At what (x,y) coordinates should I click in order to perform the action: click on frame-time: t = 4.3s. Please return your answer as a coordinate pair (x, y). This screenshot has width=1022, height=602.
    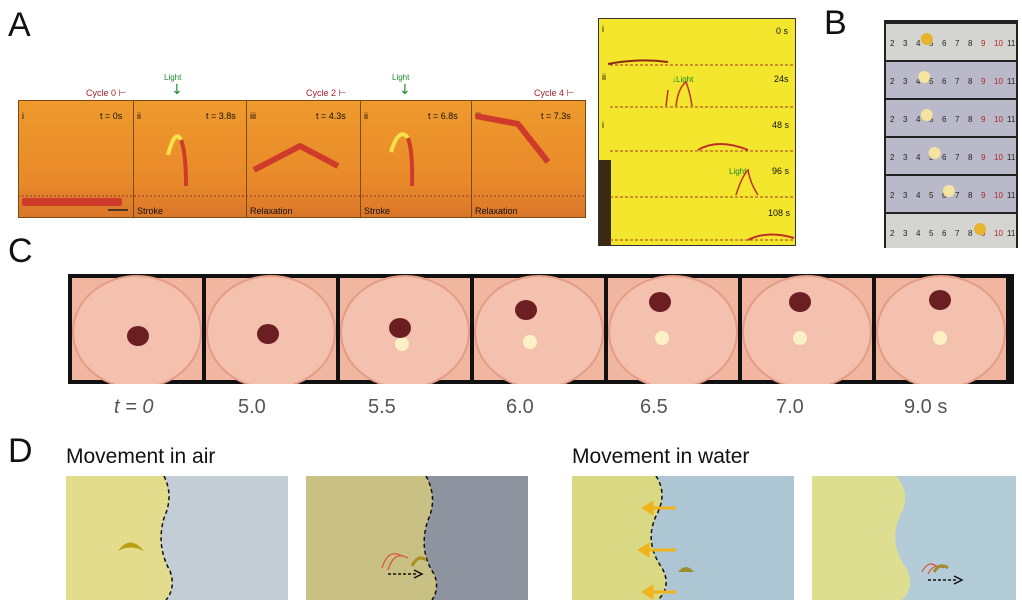
    Looking at the image, I should click on (331, 116).